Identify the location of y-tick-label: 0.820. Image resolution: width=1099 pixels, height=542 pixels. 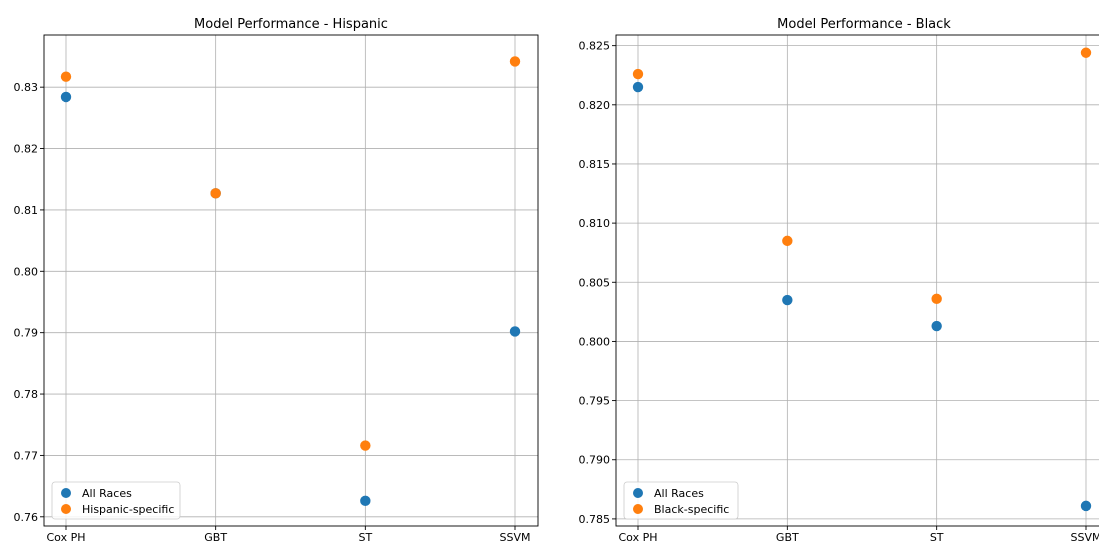
(595, 105).